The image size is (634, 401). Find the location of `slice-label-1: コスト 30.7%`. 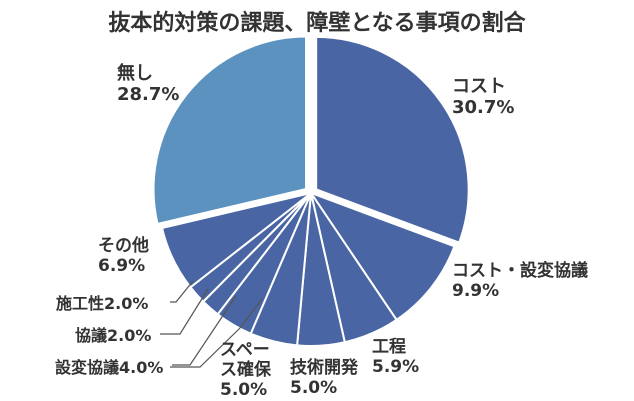

slice-label-1: コスト 30.7% is located at coordinates (483, 97).